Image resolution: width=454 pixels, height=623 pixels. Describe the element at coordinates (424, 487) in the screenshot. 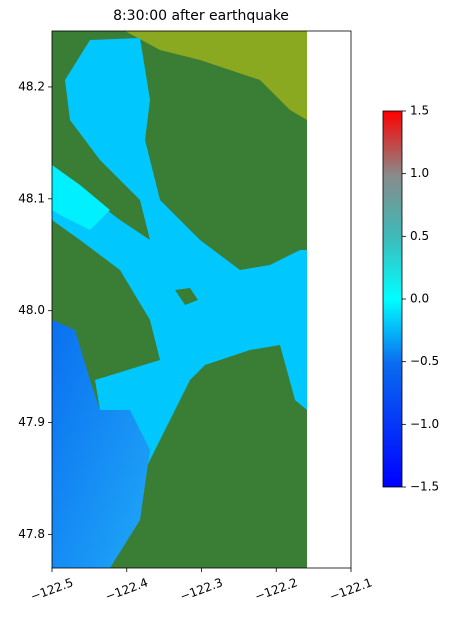

I see `colorbar-tick-label: −1.5` at that location.